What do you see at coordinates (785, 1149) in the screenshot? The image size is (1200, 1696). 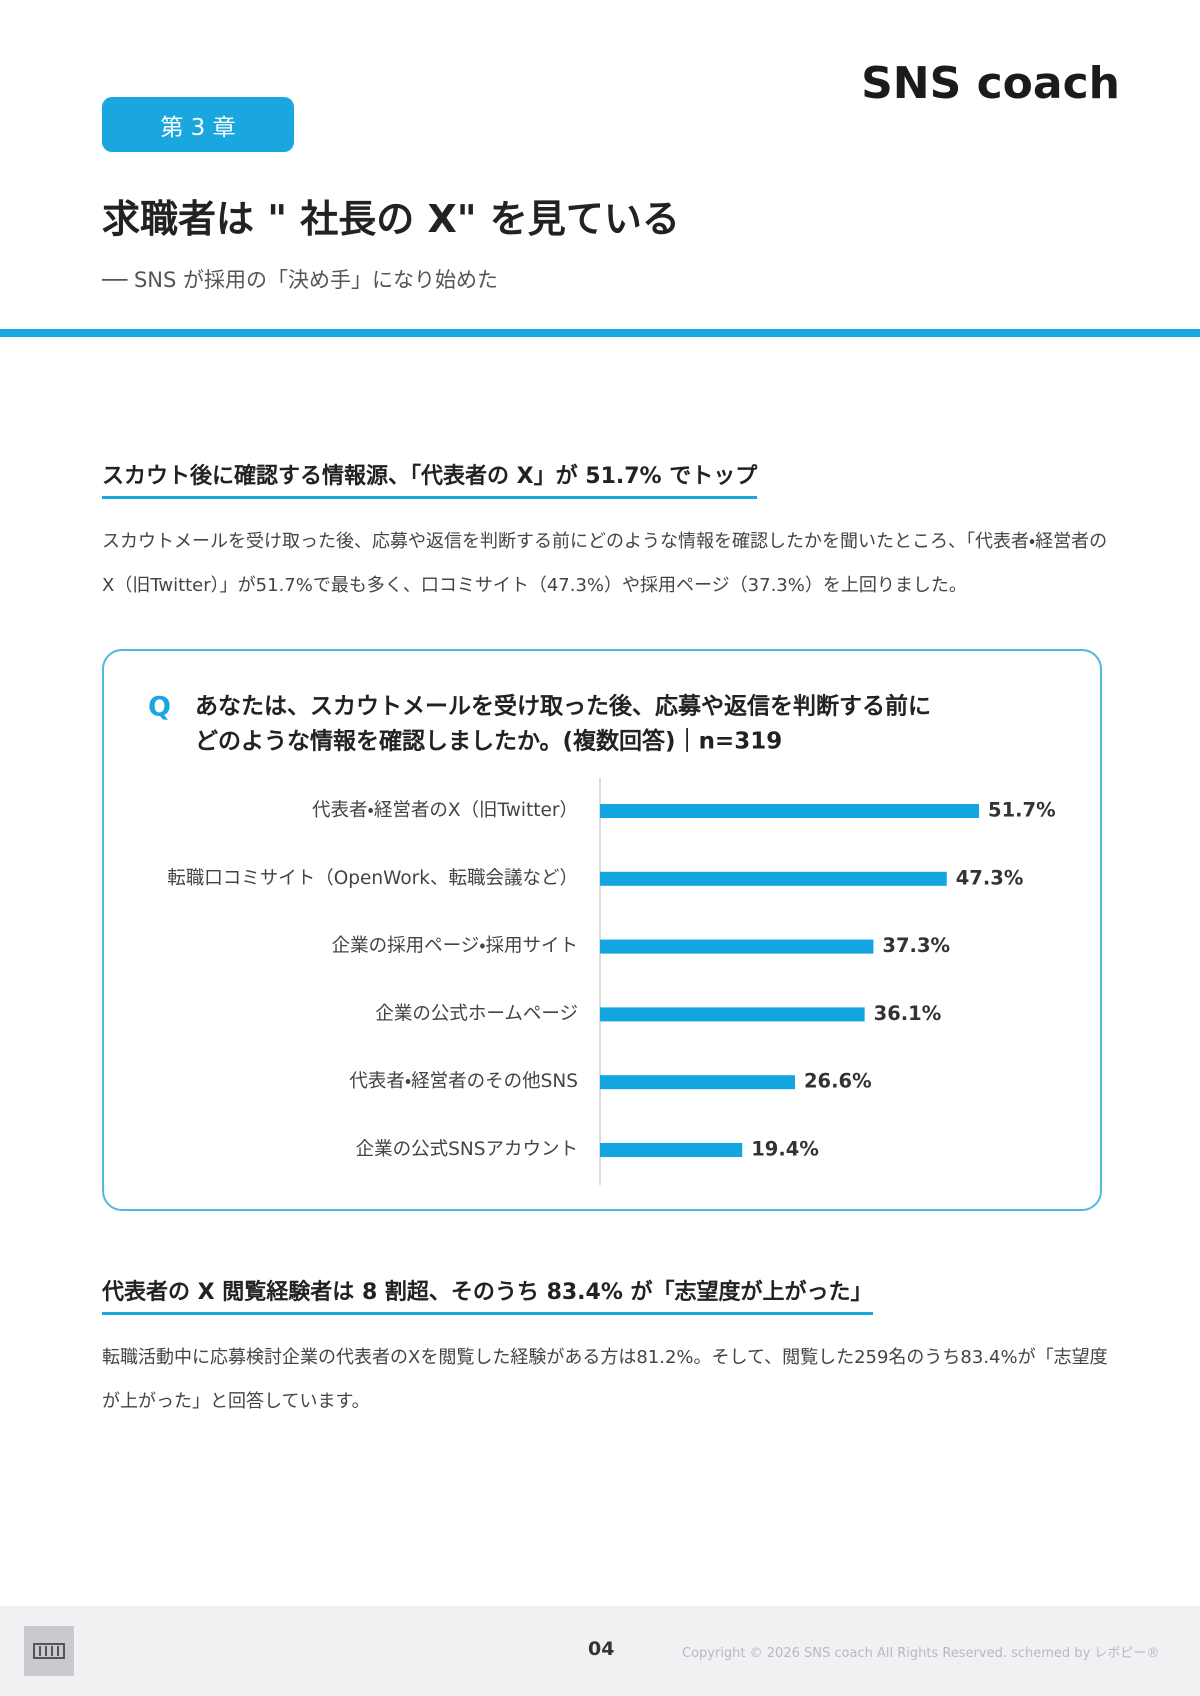 I see `value-label: 19.4%` at bounding box center [785, 1149].